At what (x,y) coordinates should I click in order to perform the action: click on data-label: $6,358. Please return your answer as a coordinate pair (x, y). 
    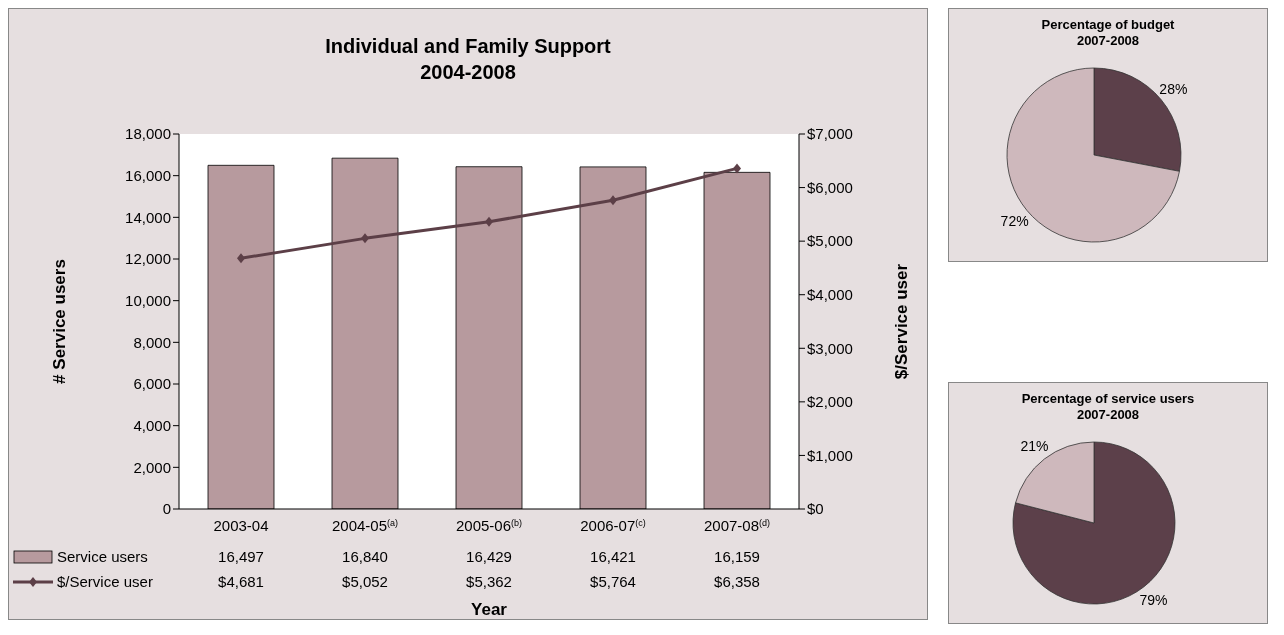
    Looking at the image, I should click on (737, 581).